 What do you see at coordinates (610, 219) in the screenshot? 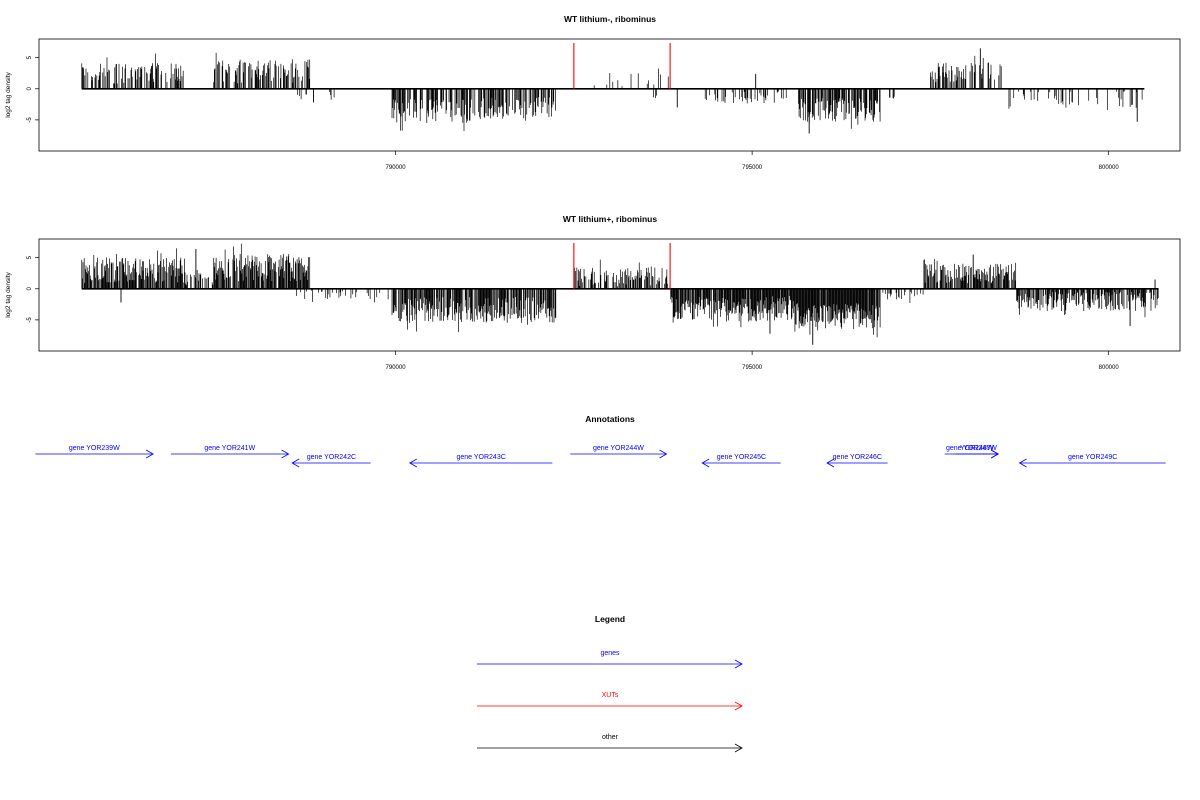
I see `track-title: WT lithium+, ribominus` at bounding box center [610, 219].